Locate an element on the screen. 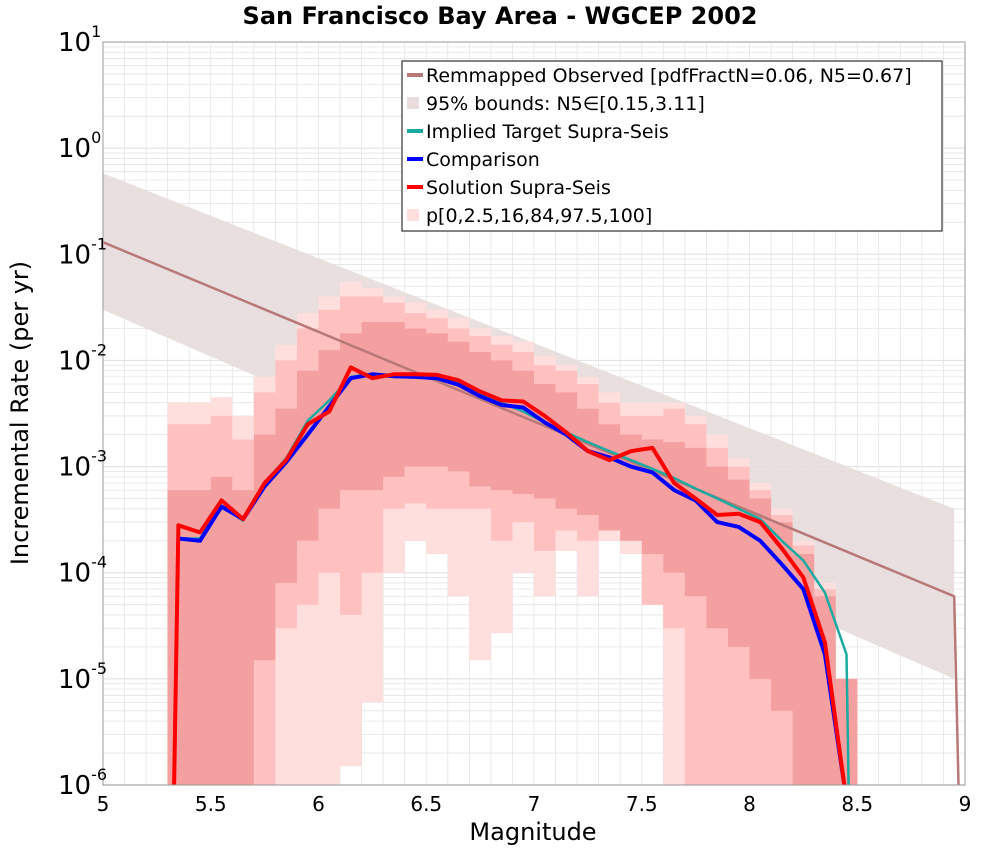 Image resolution: width=1000 pixels, height=850 pixels. x-tick-label: 7.5 is located at coordinates (642, 804).